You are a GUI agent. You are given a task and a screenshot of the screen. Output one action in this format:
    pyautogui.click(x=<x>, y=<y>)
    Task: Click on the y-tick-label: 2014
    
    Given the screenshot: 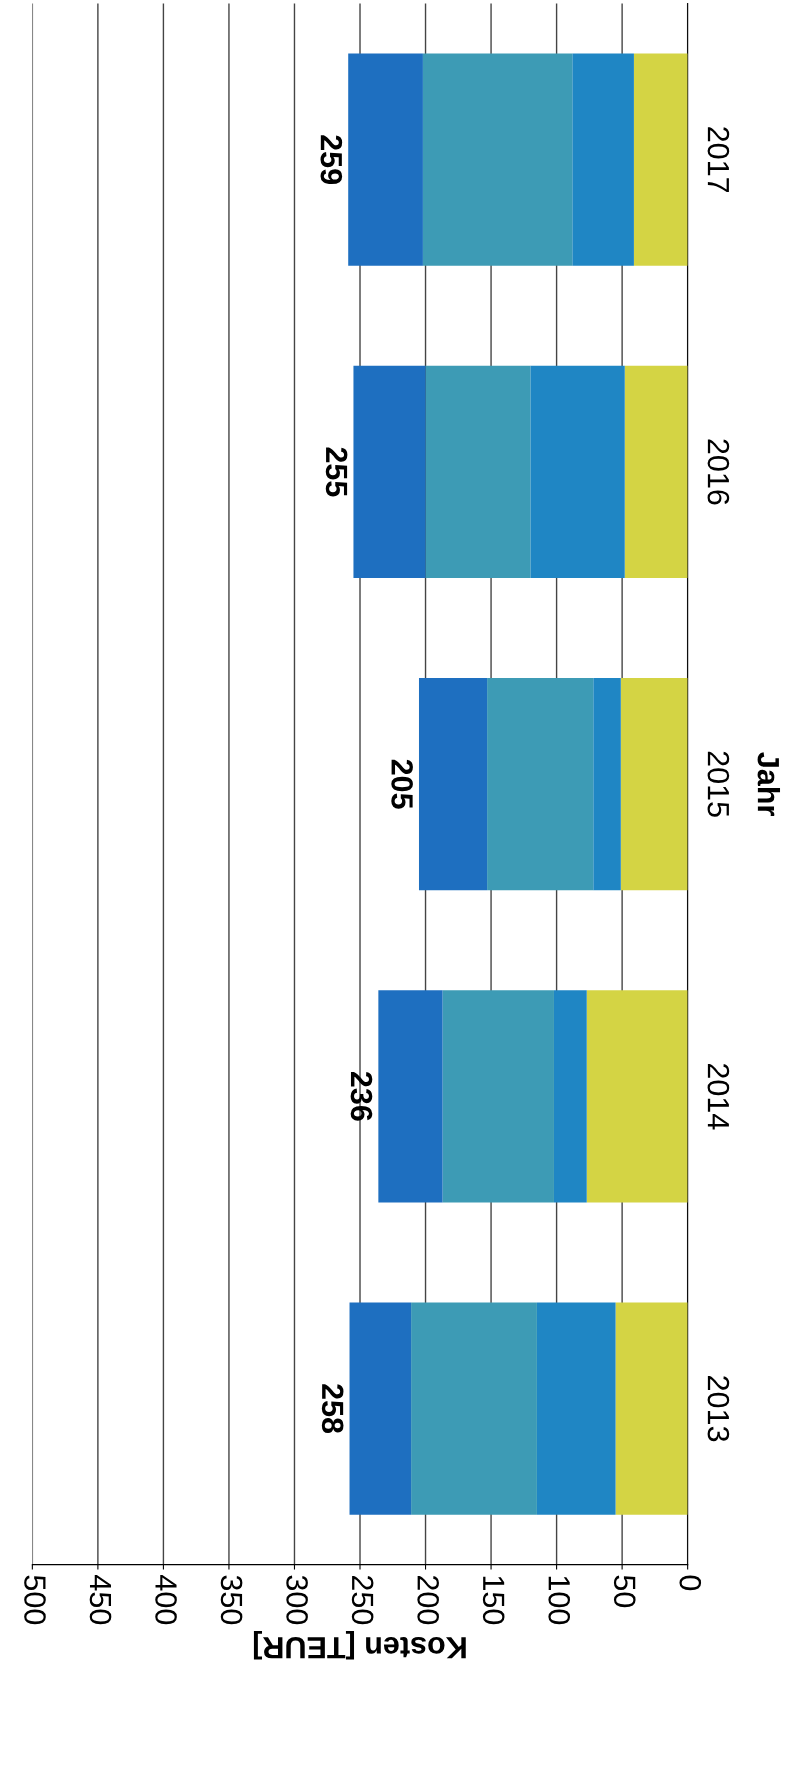 What is the action you would take?
    pyautogui.click(x=718, y=1096)
    